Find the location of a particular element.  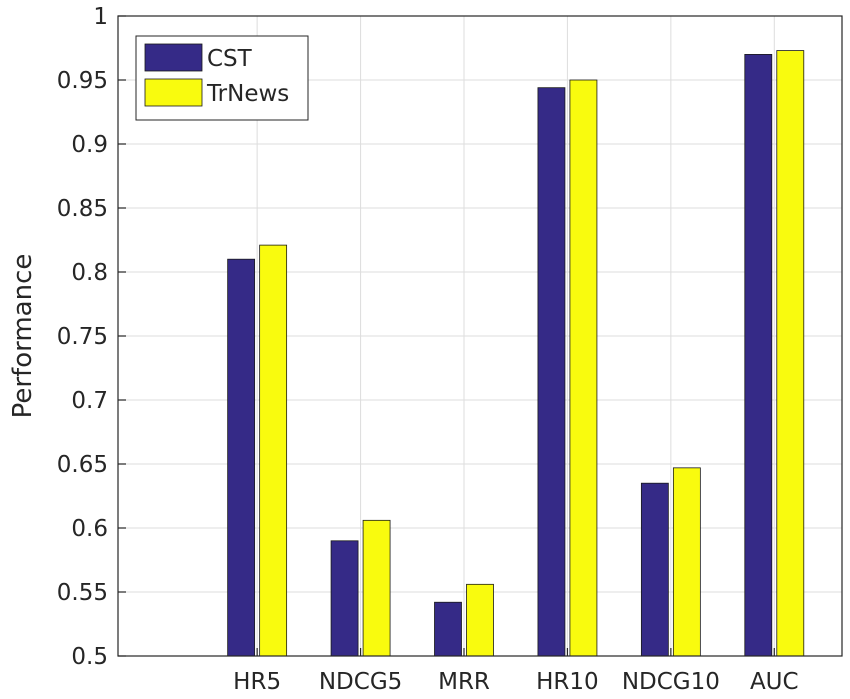

y-axis-ticks: 0.5 0.55 0.6 0.65 0.7 0.75 0.8 0.85 0.9 0.95 1 is located at coordinates (91, 337).